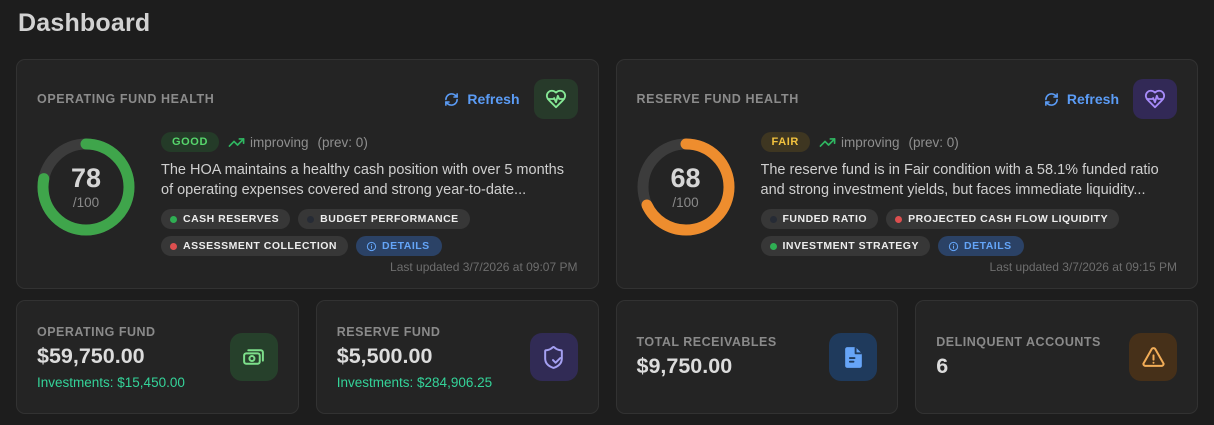 Image resolution: width=1214 pixels, height=425 pixels. What do you see at coordinates (1018, 357) in the screenshot?
I see `stat-text: DELINQUENT ACCOUNTS 6` at bounding box center [1018, 357].